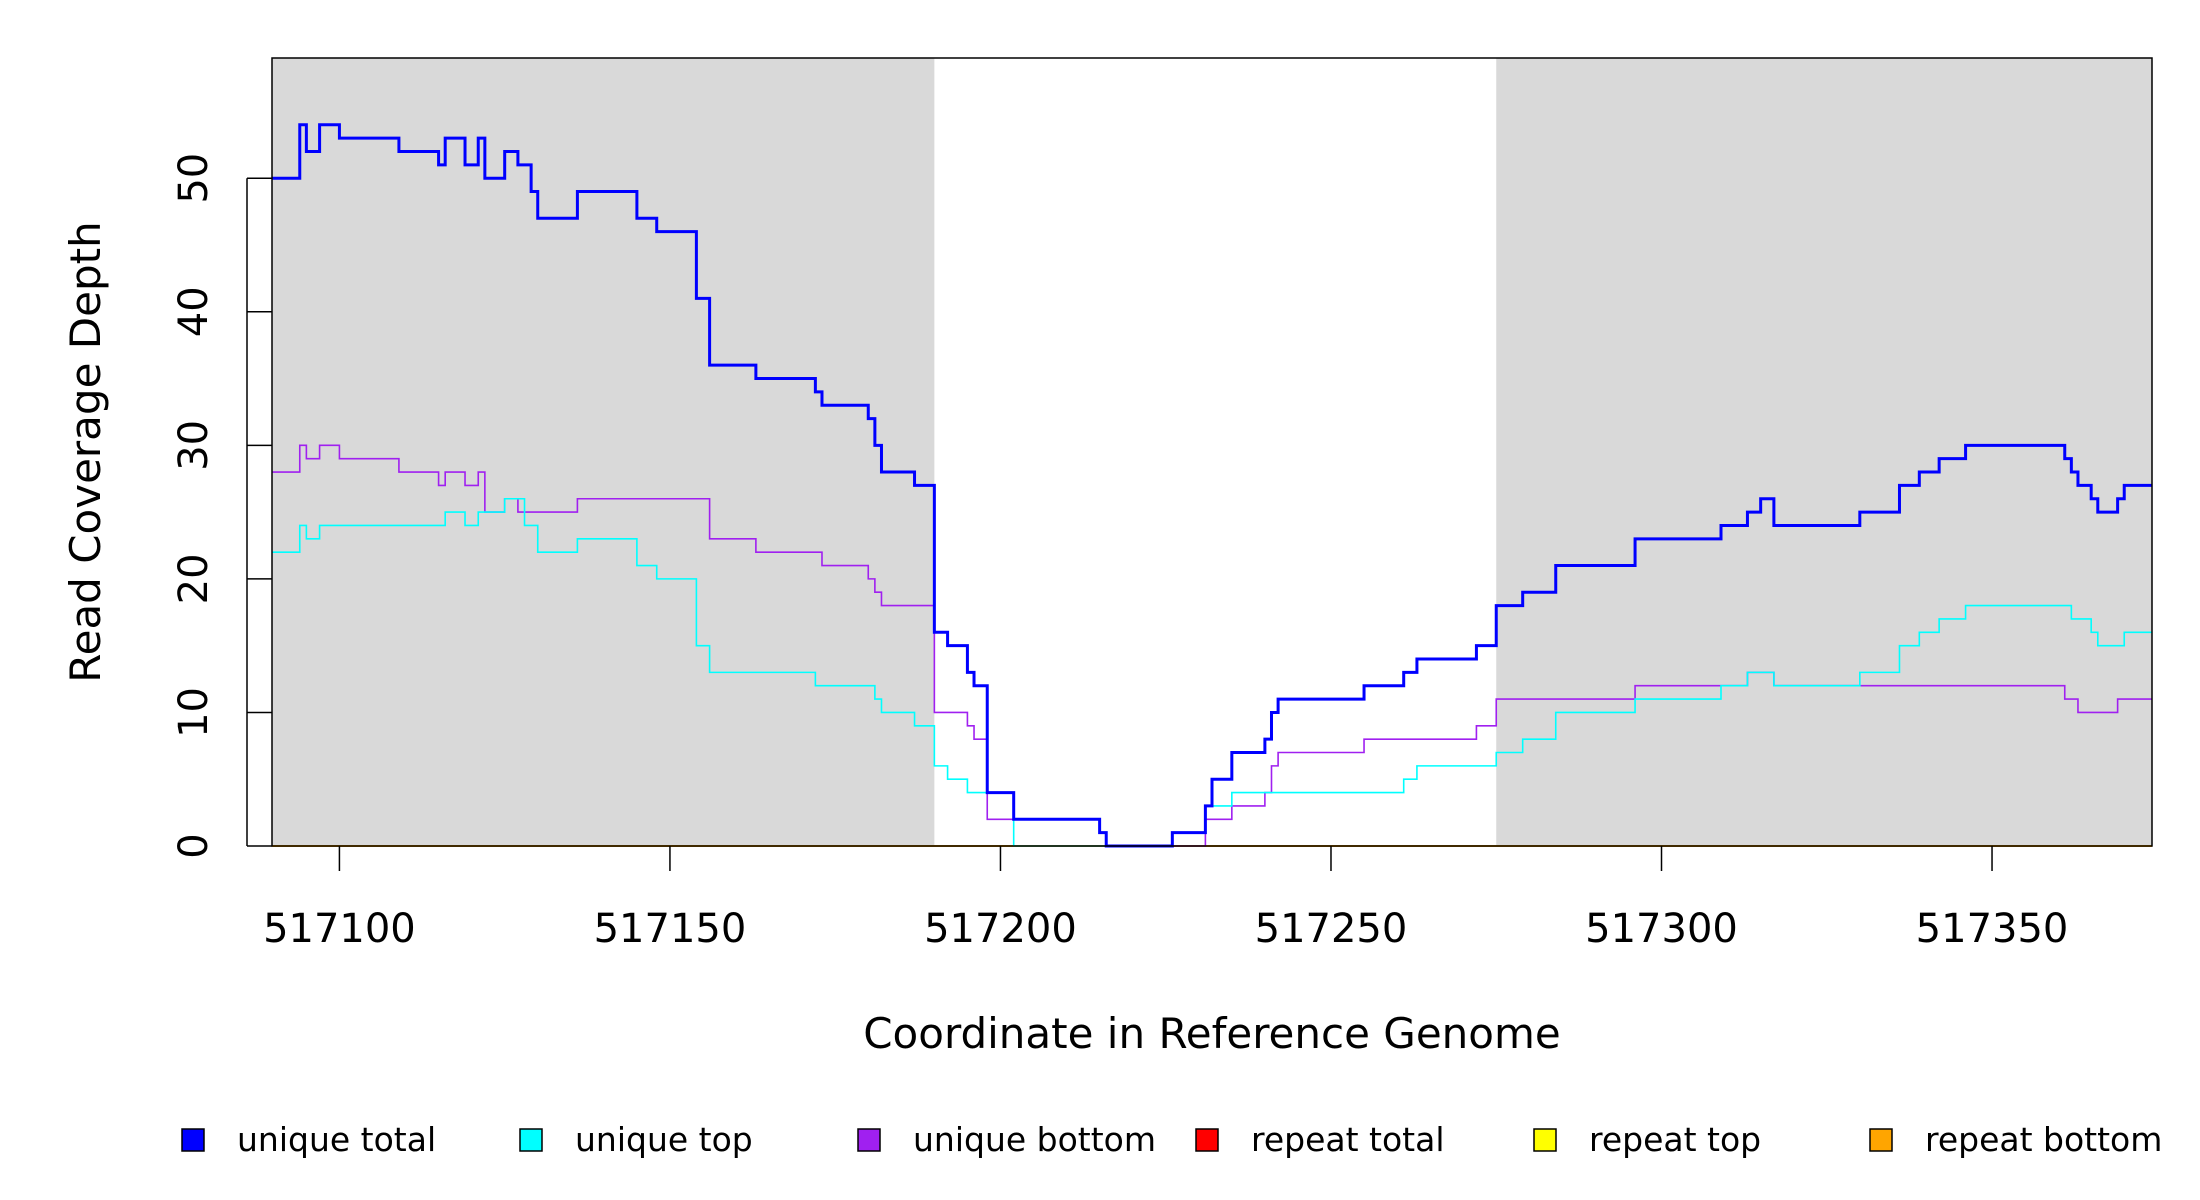  I want to click on x-tick-label: 517300, so click(1661, 929).